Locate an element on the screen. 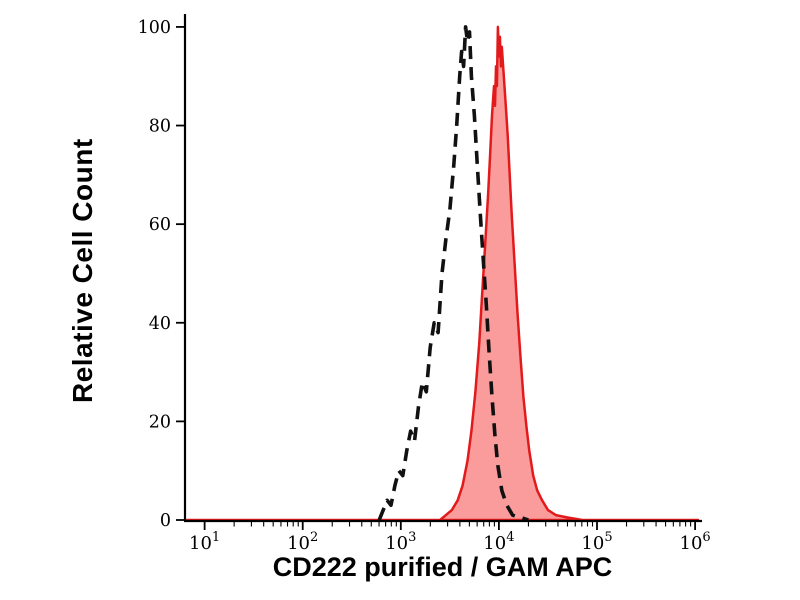 This screenshot has width=800, height=600. y-tick-label: 60 is located at coordinates (160, 225).